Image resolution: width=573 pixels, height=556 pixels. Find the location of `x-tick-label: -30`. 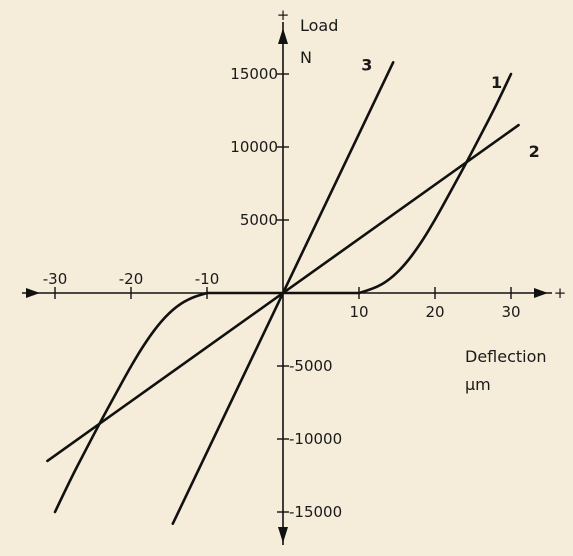

x-tick-label: -30 is located at coordinates (55, 279).